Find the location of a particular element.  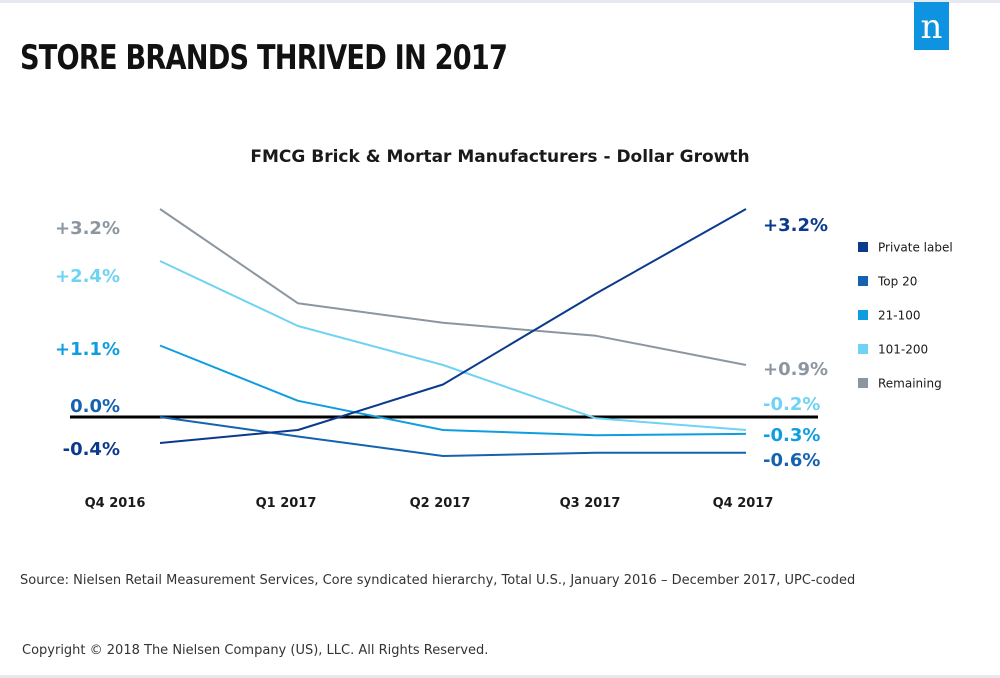

start-label-21-100: +1.1% is located at coordinates (87, 349).